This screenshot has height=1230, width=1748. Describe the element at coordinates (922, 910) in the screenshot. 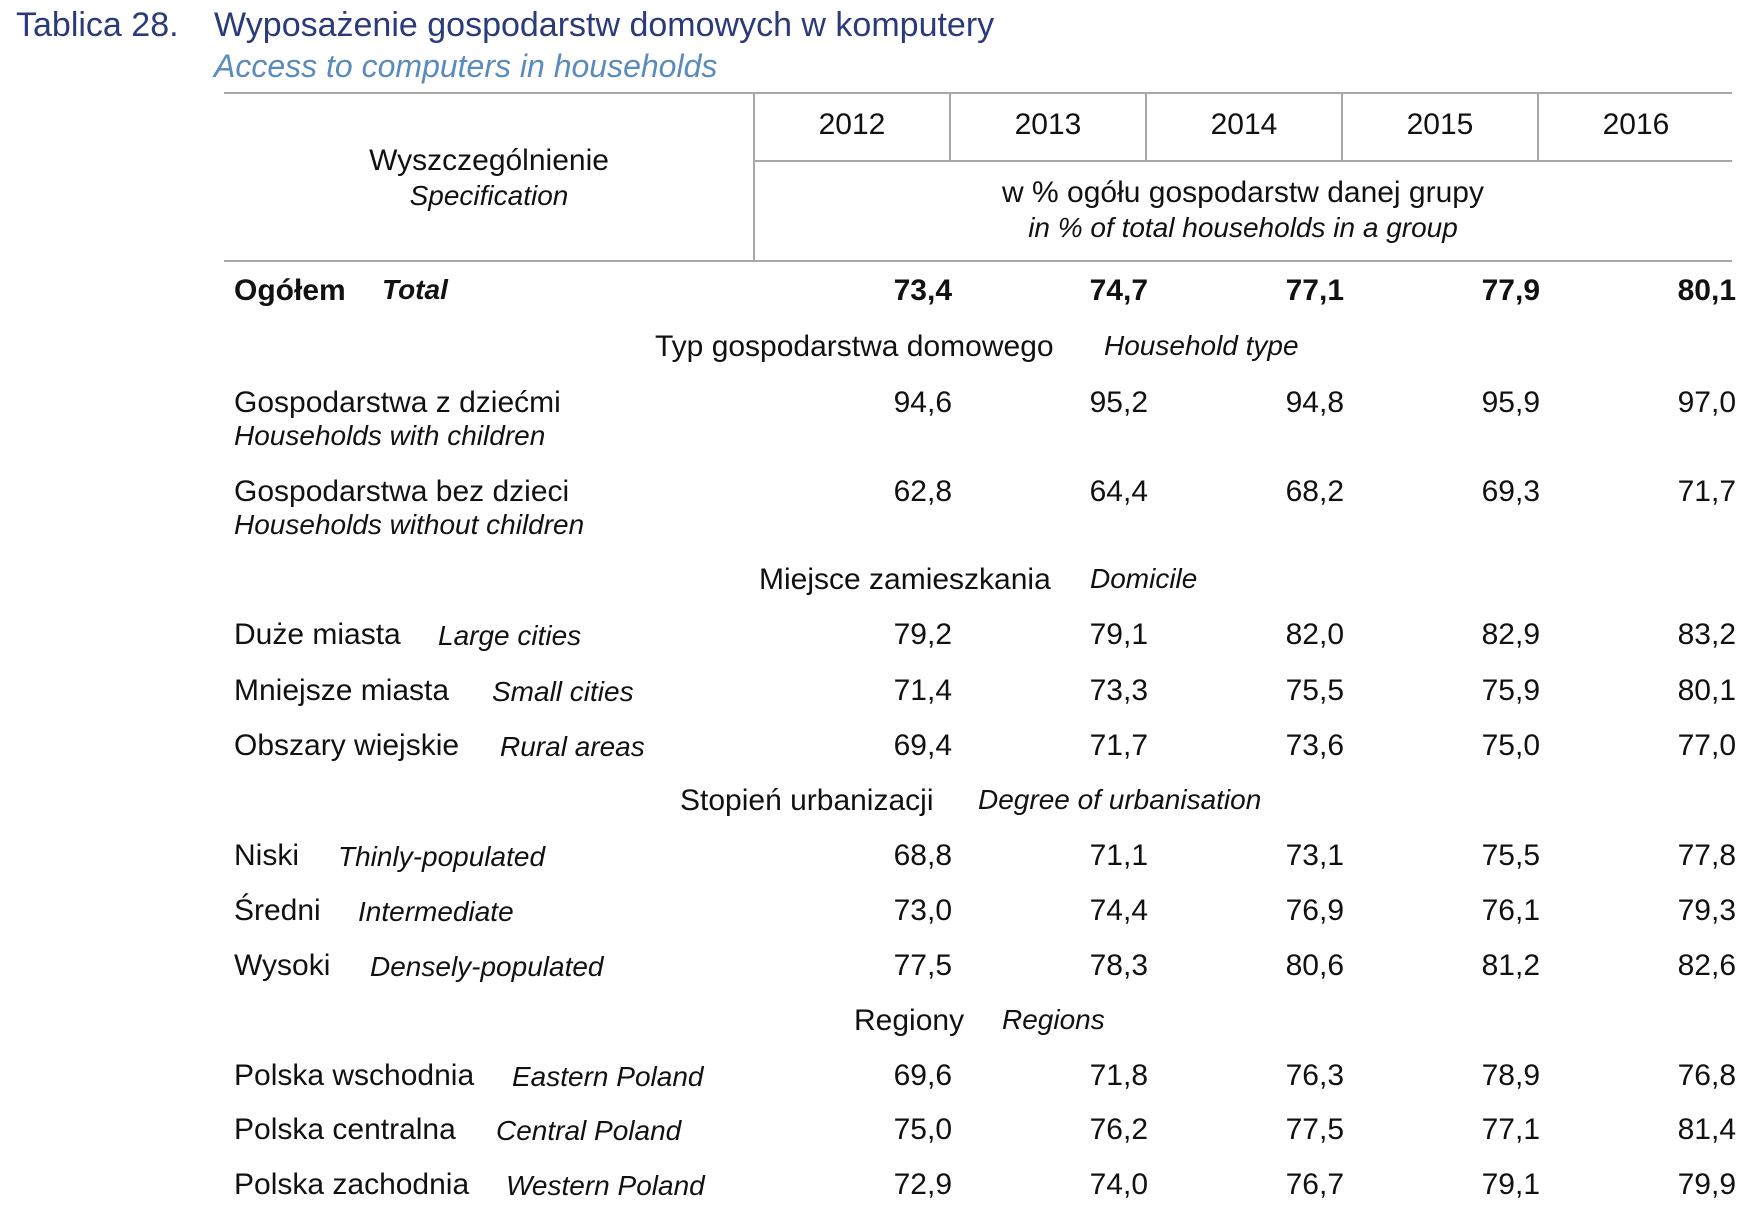

I see `cell-value: 73,0` at that location.